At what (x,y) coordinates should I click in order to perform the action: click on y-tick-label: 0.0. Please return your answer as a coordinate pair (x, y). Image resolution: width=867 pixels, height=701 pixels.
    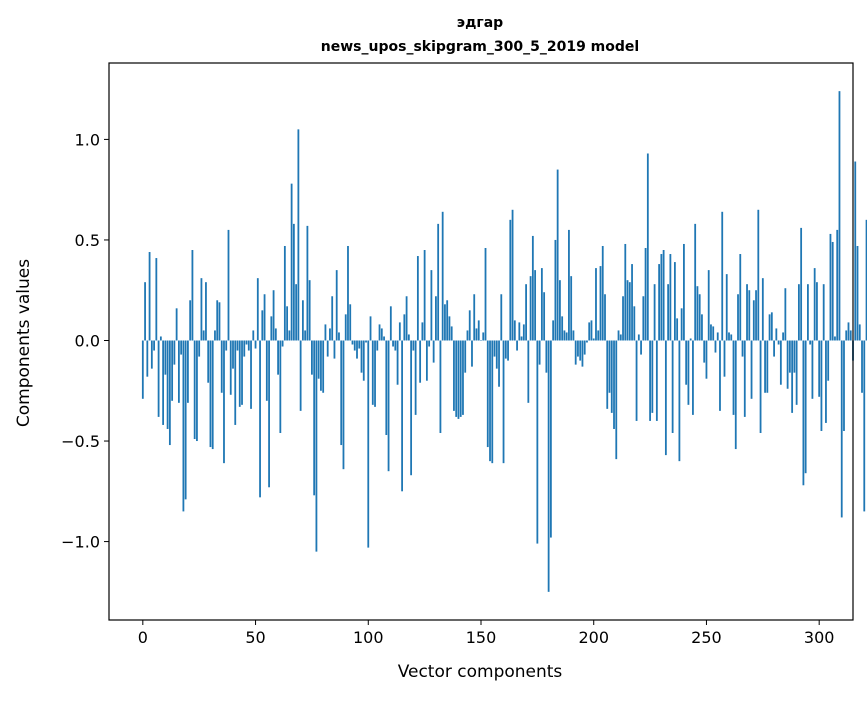
    Looking at the image, I should click on (87, 340).